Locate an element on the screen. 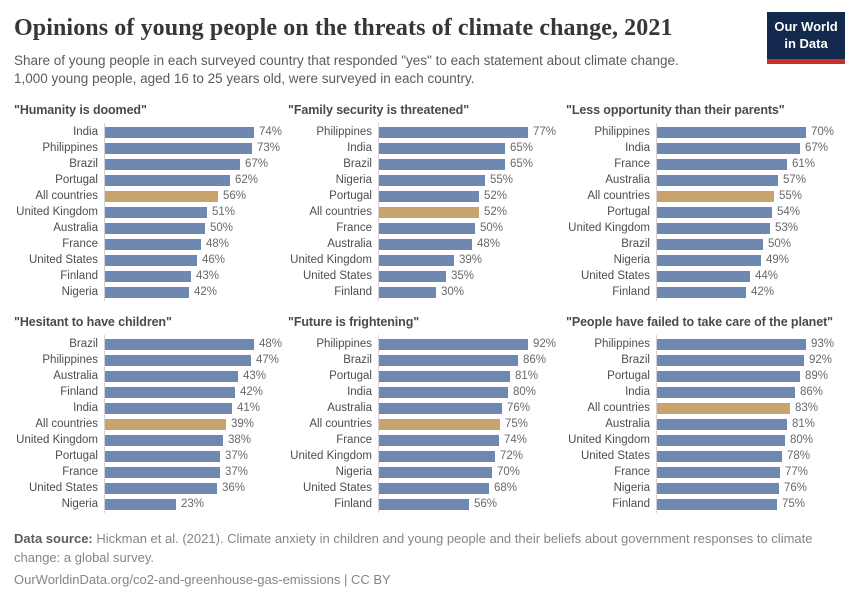 The width and height of the screenshot is (850, 600). bar-row: United States 46% is located at coordinates (151, 260).